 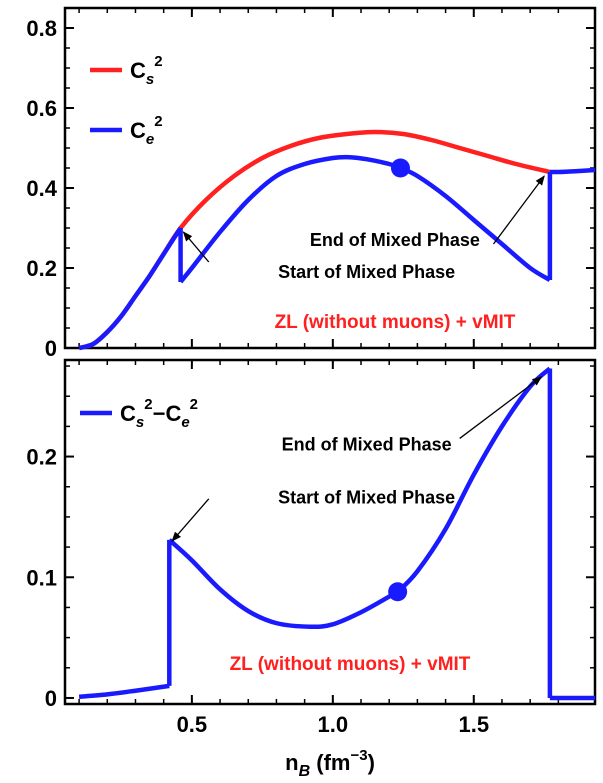 What do you see at coordinates (473, 724) in the screenshot?
I see `x-tick-label: 1.5` at bounding box center [473, 724].